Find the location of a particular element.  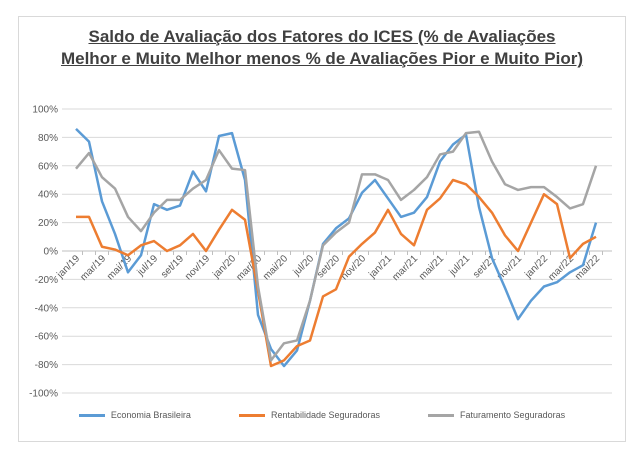

legend-item: Faturamento Seguradoras is located at coordinates (496, 415).